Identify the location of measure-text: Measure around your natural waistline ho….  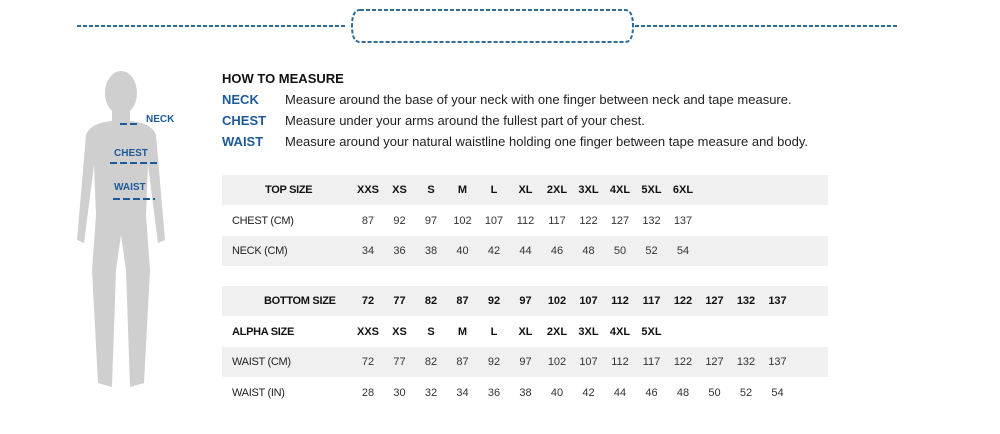
(546, 141).